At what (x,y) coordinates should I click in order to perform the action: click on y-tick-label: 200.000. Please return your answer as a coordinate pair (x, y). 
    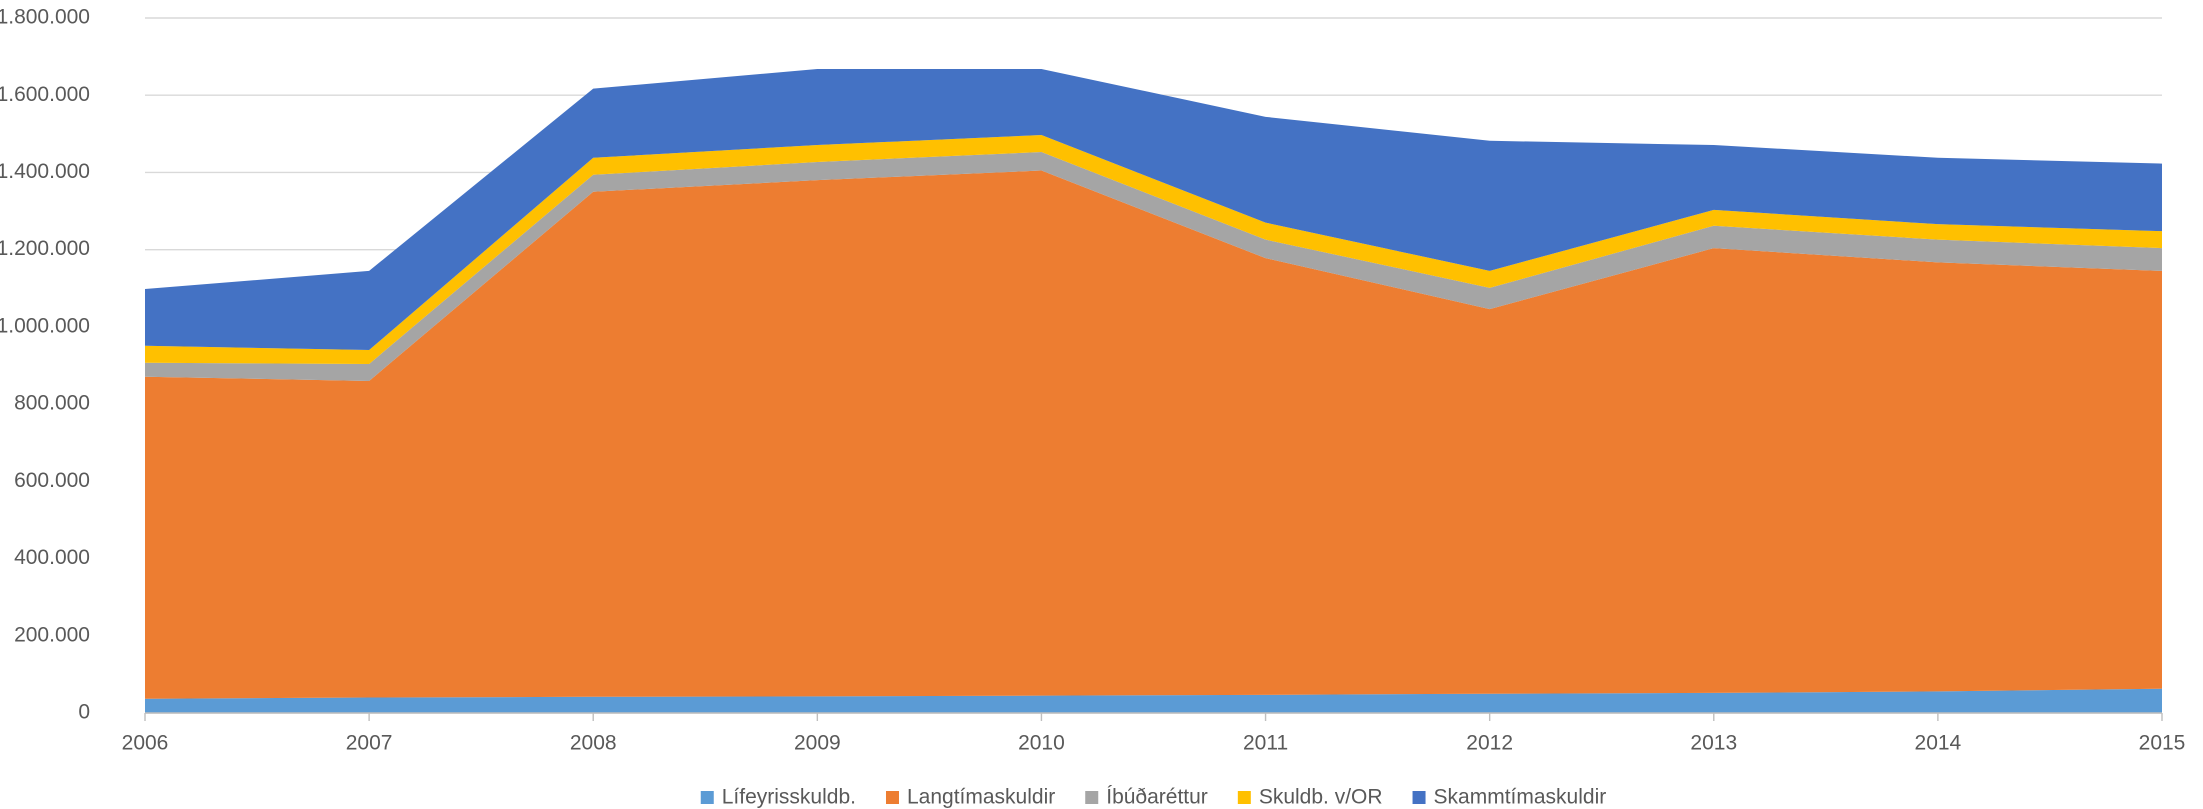
    Looking at the image, I should click on (52, 634).